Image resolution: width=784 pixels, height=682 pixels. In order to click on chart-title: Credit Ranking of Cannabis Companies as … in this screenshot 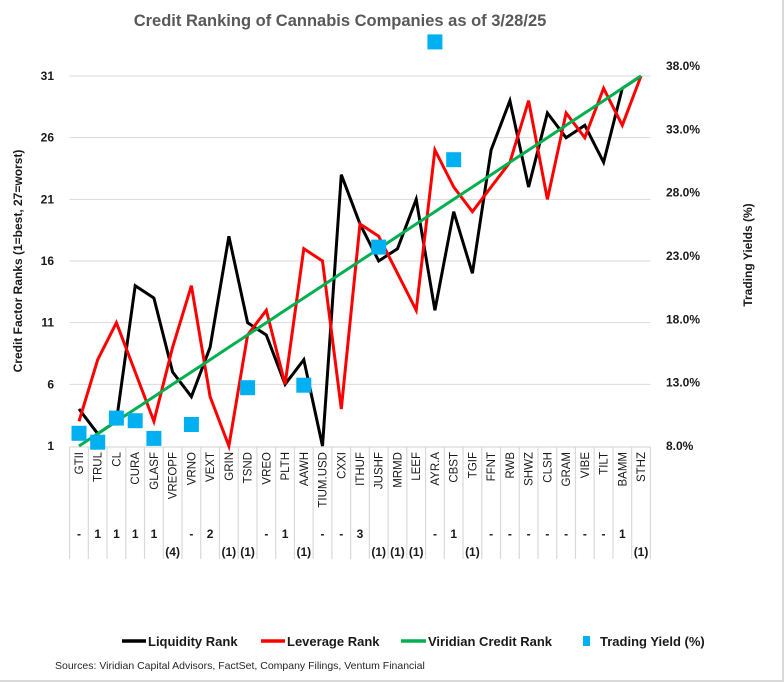, I will do `click(340, 21)`.